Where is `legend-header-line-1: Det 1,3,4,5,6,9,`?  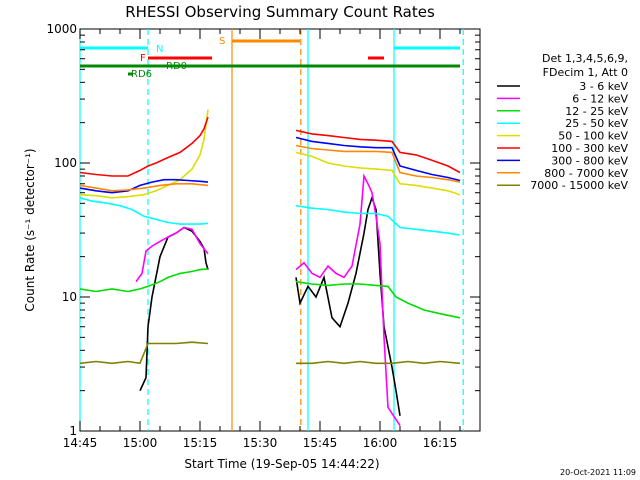 legend-header-line-1: Det 1,3,4,5,6,9, is located at coordinates (585, 58).